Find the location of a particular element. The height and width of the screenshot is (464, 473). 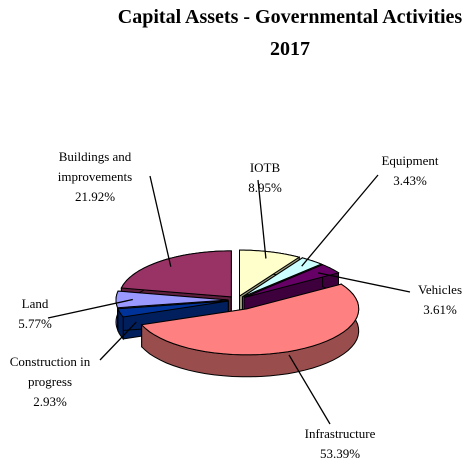

slice-label: Construction in progress 2.93% is located at coordinates (50, 382).